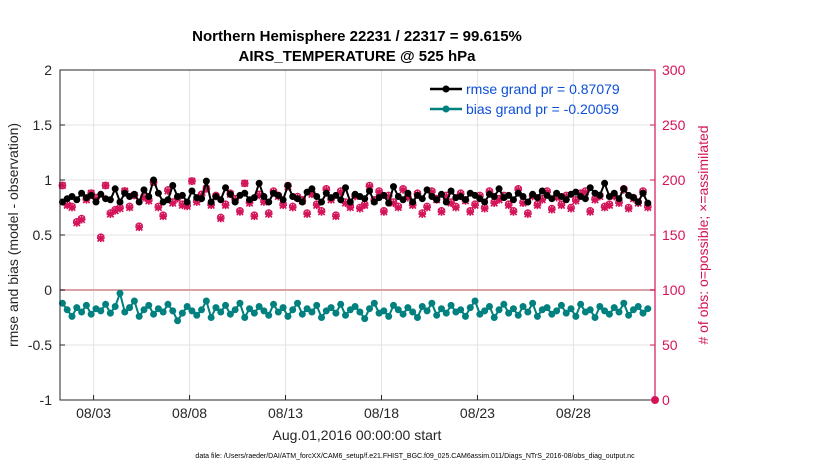  What do you see at coordinates (446, 109) in the screenshot?
I see `legend-bias-marker` at bounding box center [446, 109].